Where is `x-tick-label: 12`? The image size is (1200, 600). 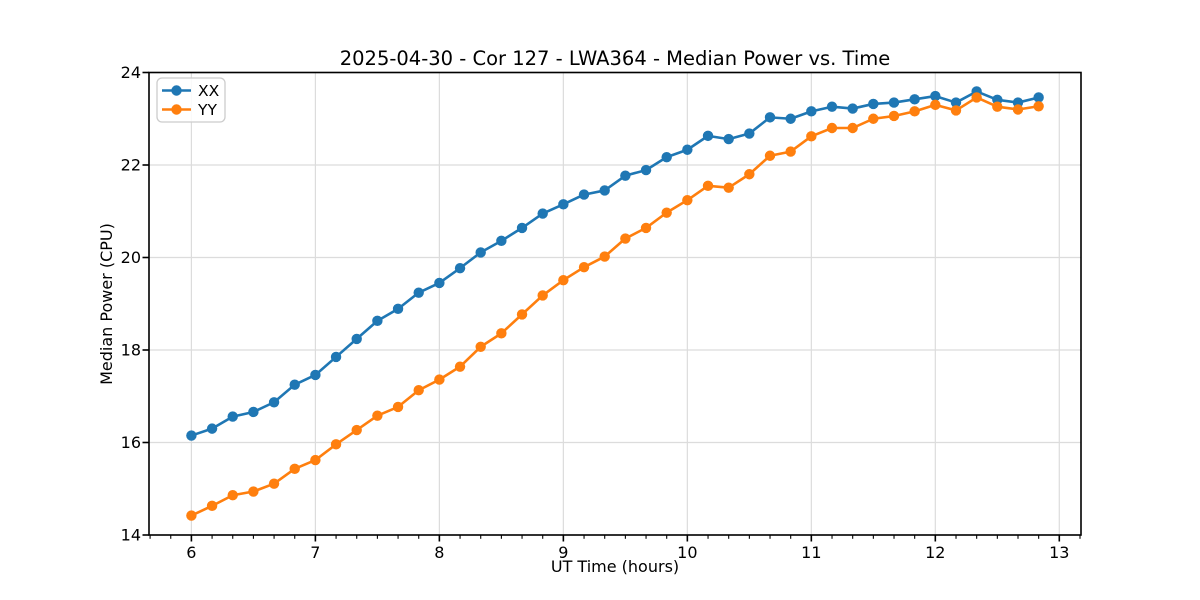
x-tick-label: 12 is located at coordinates (935, 552).